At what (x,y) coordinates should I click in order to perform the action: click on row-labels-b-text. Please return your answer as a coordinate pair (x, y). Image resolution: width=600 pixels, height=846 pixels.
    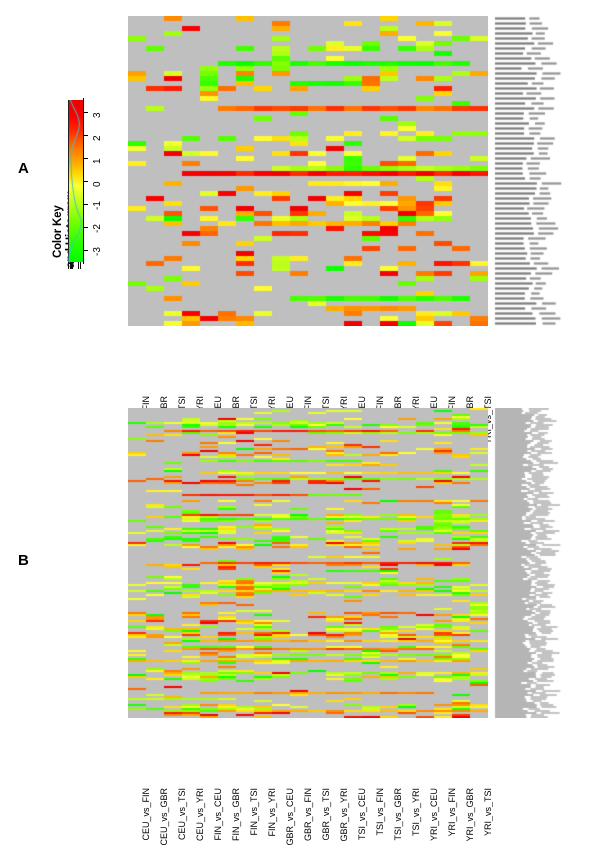
    Looking at the image, I should click on (527, 563).